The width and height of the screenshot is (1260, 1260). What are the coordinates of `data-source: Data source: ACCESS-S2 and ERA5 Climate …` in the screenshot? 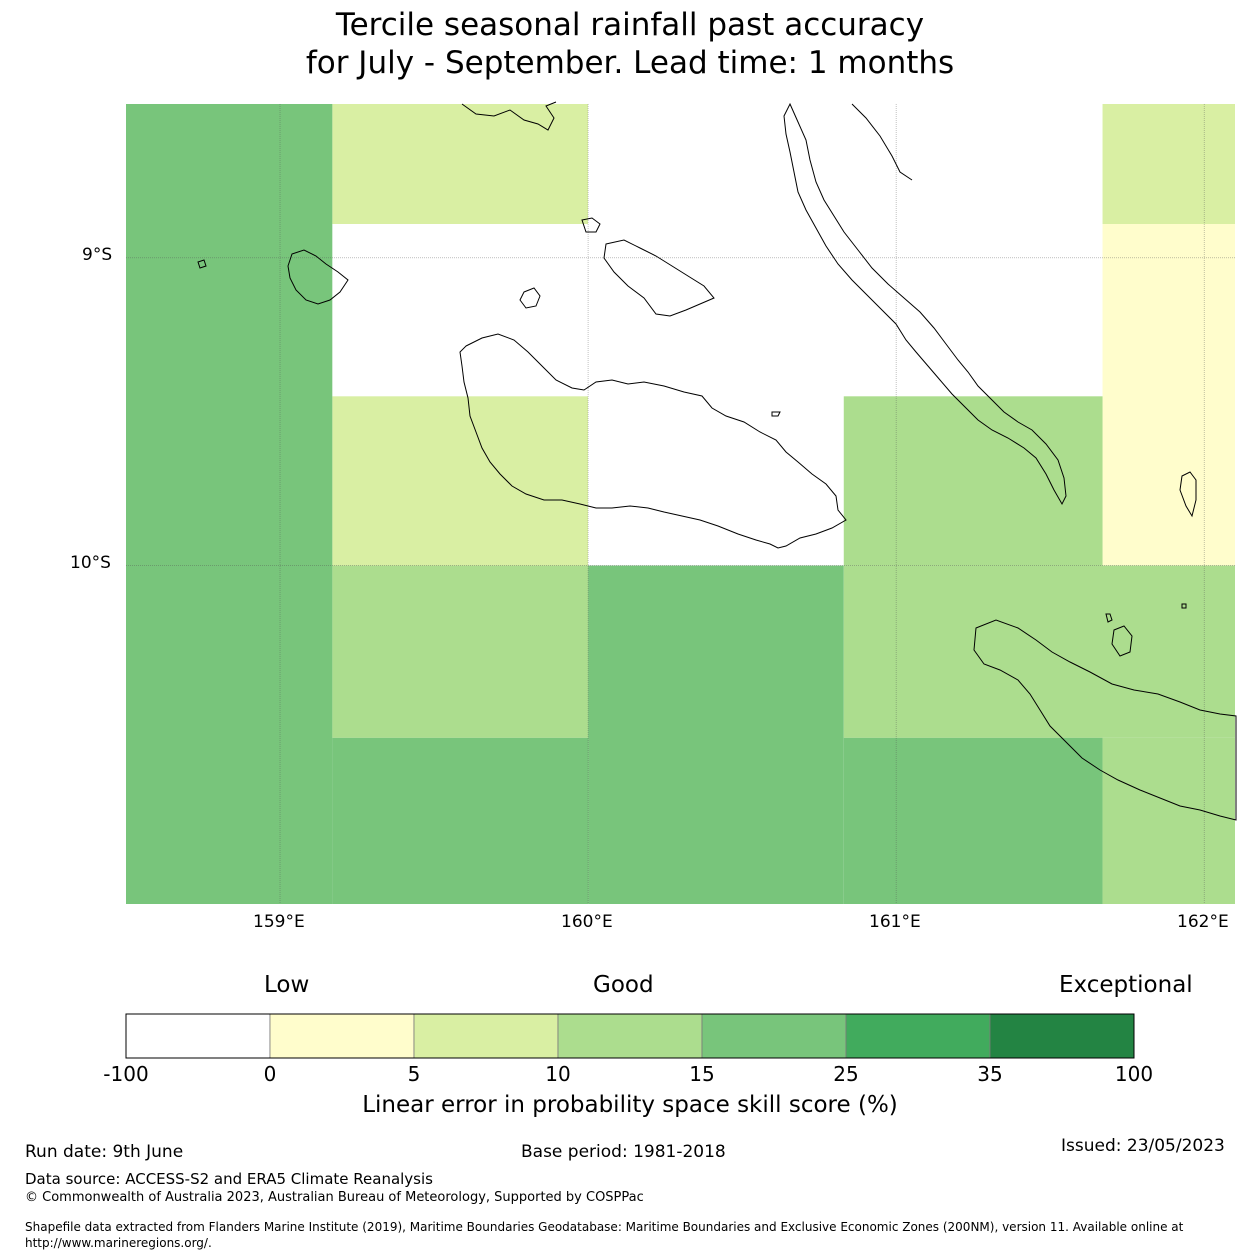 It's located at (229, 1179).